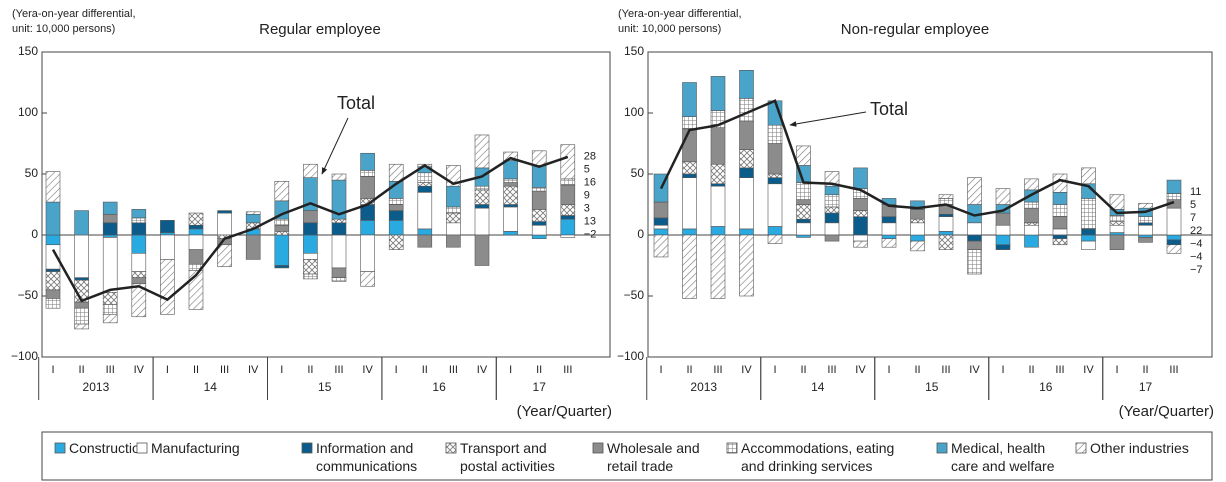 The width and height of the screenshot is (1226, 482). Describe the element at coordinates (915, 29) in the screenshot. I see `chart-title: Non-regular employee` at that location.